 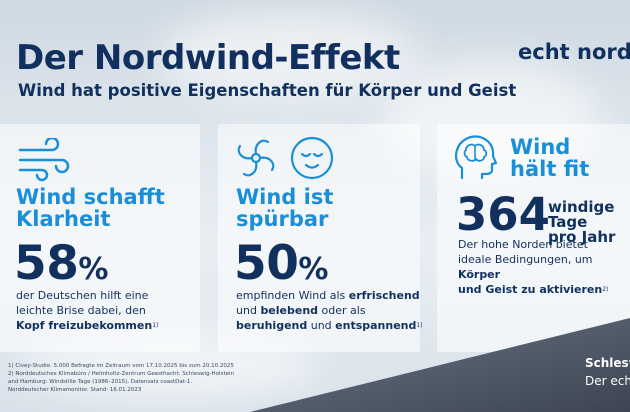 What do you see at coordinates (540, 147) in the screenshot?
I see `heading-line: Wind` at bounding box center [540, 147].